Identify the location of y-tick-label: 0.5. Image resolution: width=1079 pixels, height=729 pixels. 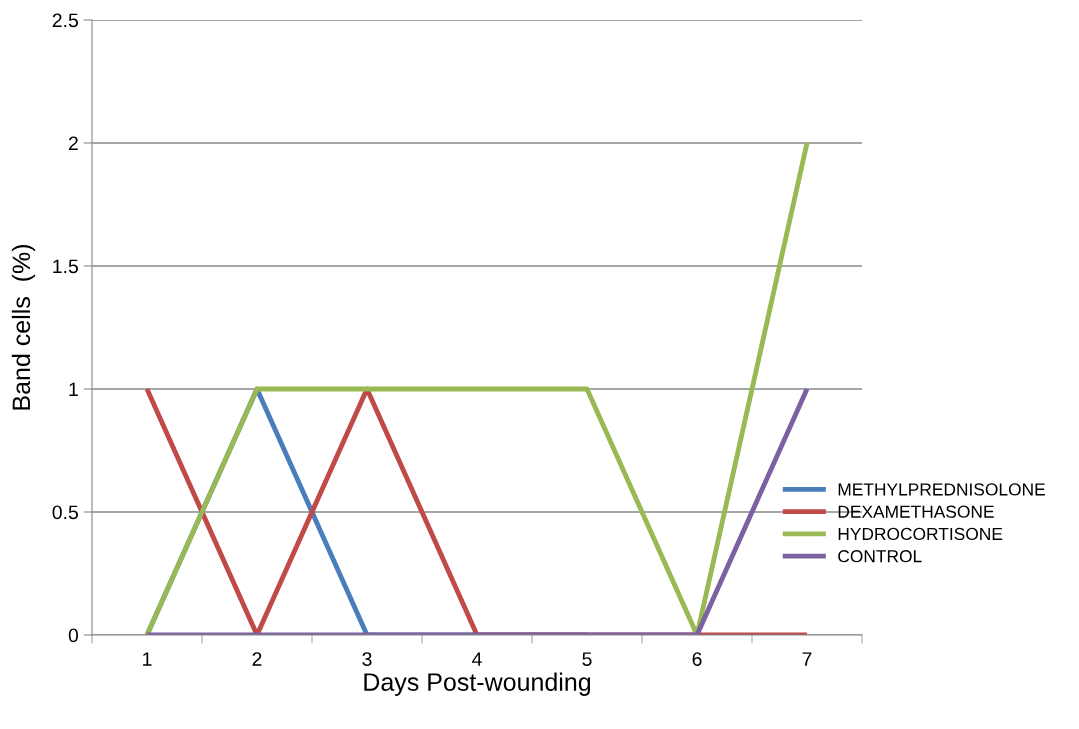
(65, 512).